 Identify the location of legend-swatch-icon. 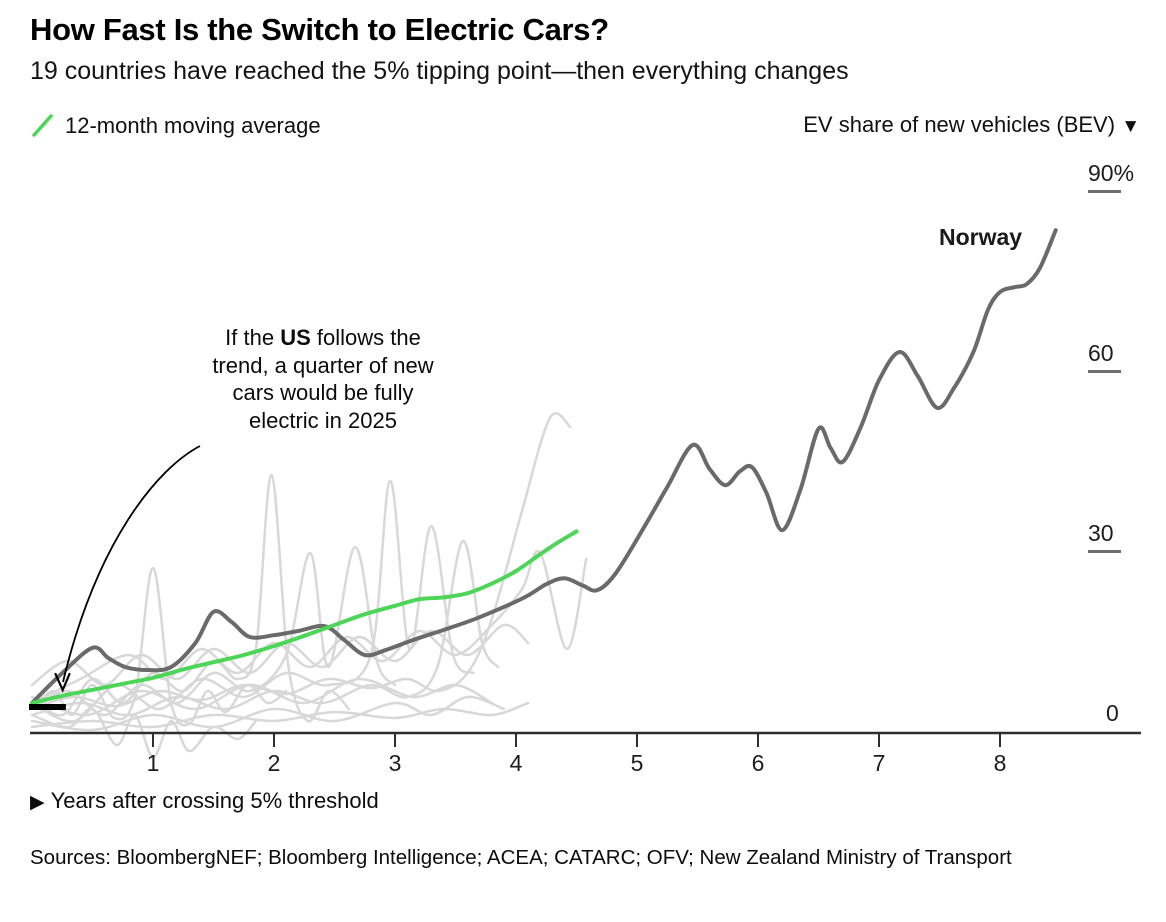
(42, 125).